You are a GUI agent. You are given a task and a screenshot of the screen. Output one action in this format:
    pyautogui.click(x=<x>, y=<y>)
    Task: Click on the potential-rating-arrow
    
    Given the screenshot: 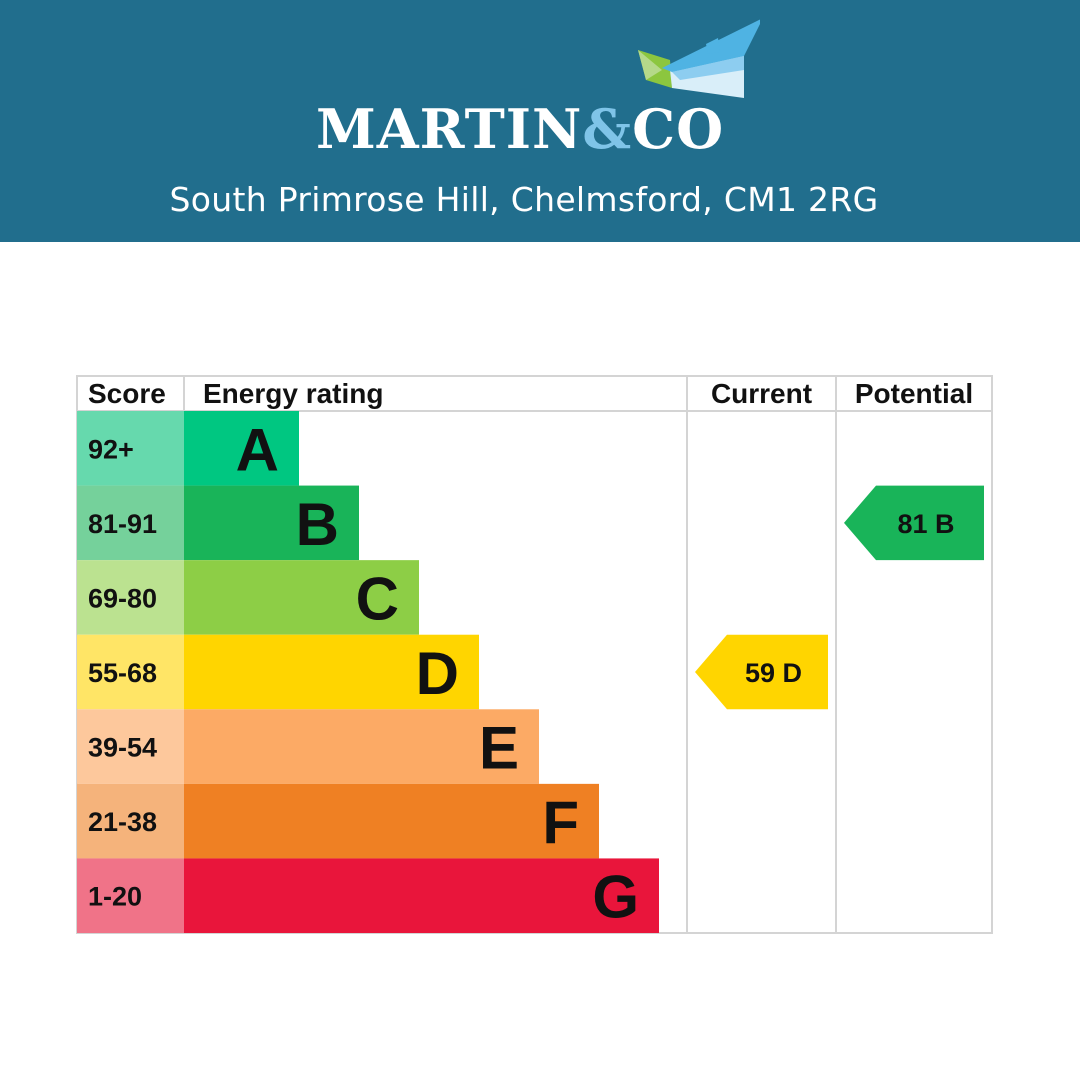 What is the action you would take?
    pyautogui.click(x=914, y=523)
    